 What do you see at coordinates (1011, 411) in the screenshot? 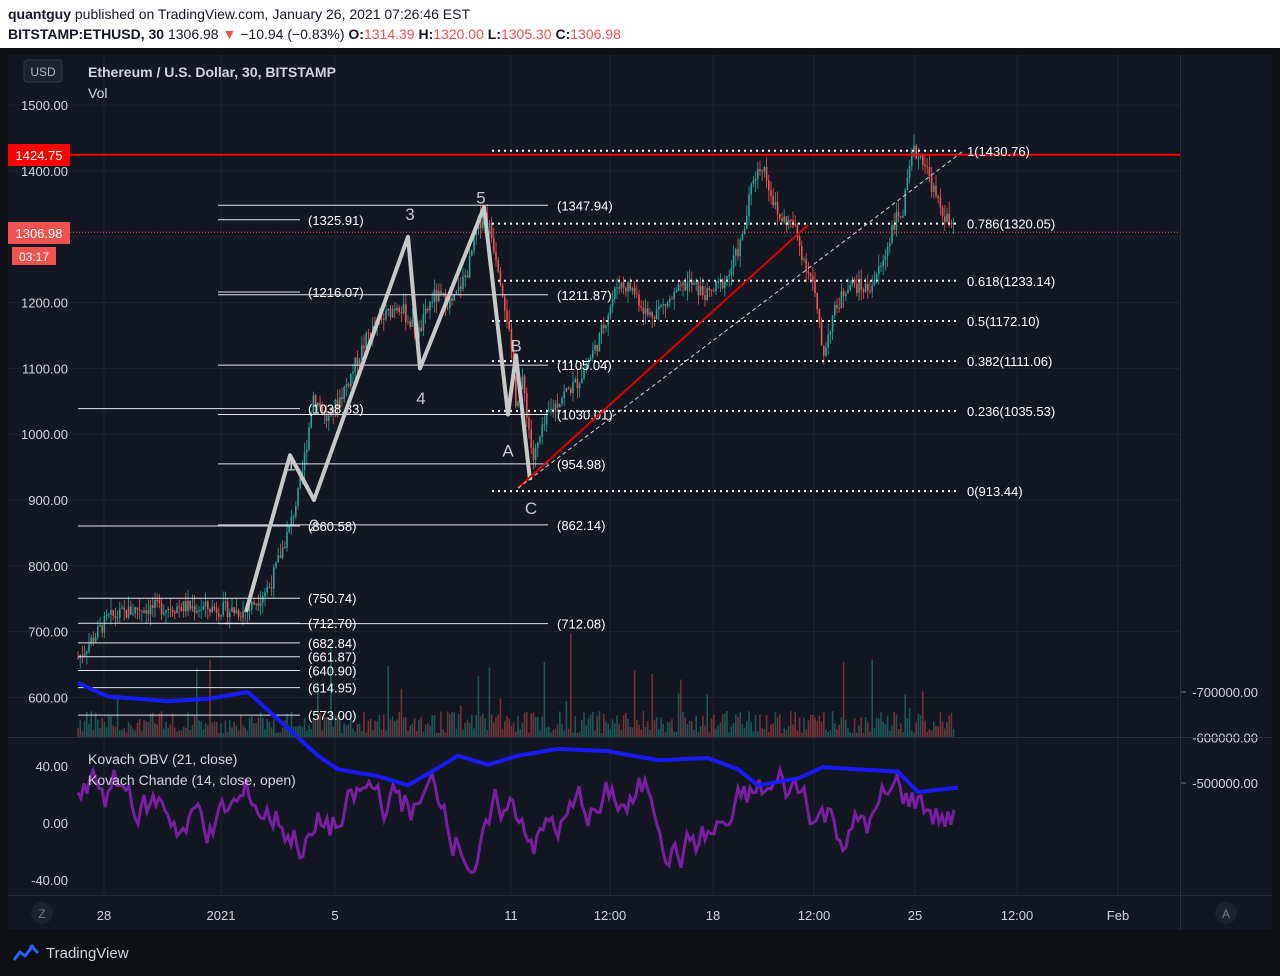
I see `fib-level-label: 0.236(1035.53)` at bounding box center [1011, 411].